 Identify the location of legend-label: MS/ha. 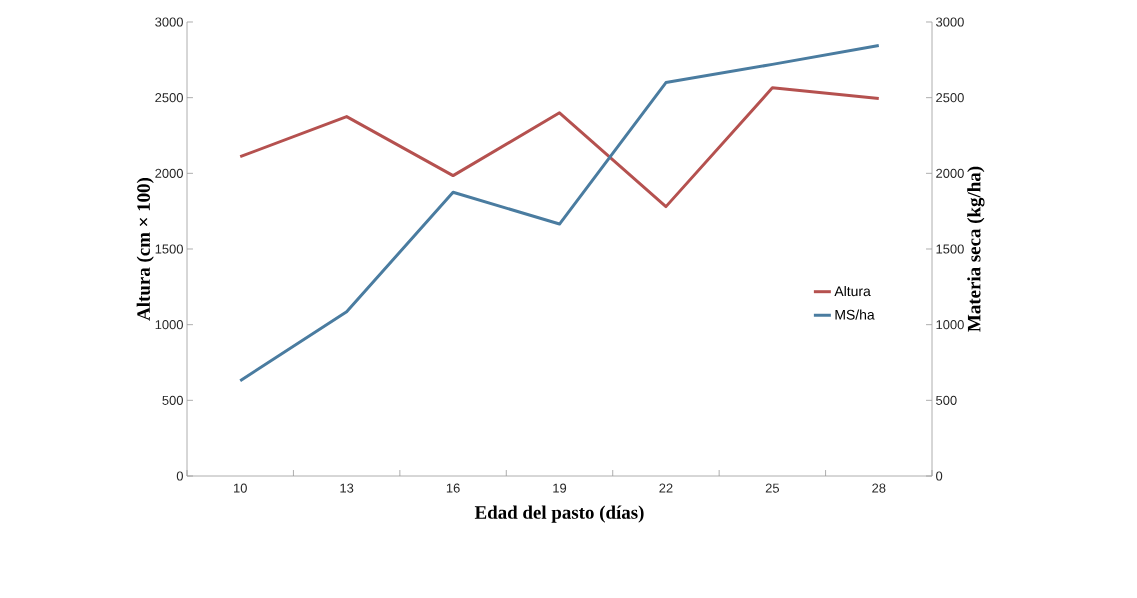
(855, 314).